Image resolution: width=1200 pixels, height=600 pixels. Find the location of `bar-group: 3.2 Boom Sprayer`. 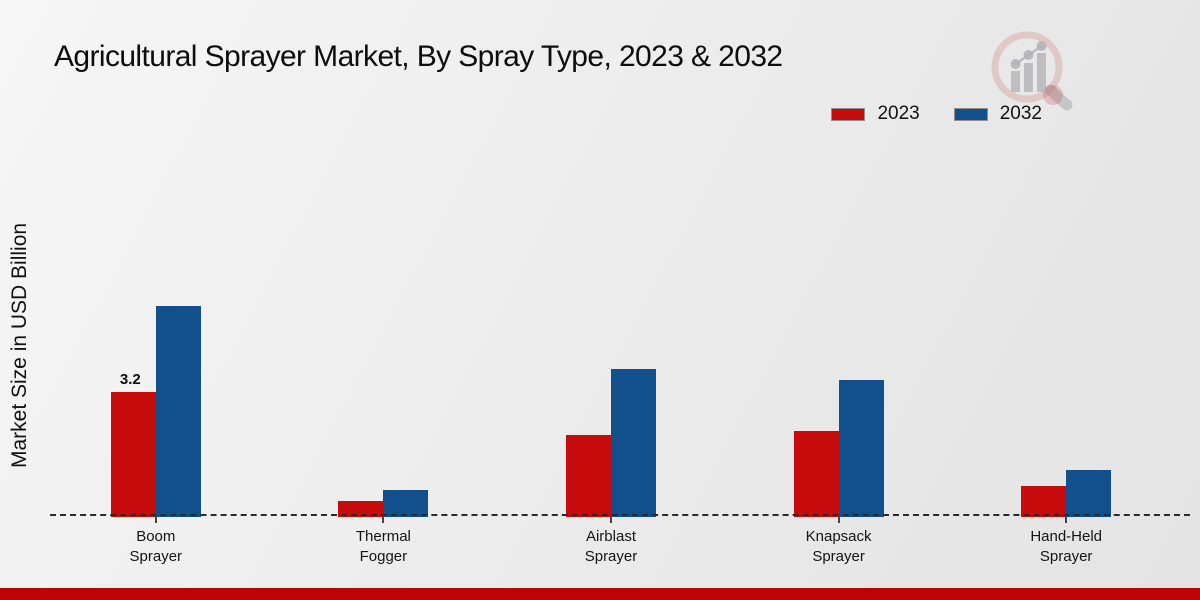

bar-group: 3.2 Boom Sprayer is located at coordinates (156, 425).